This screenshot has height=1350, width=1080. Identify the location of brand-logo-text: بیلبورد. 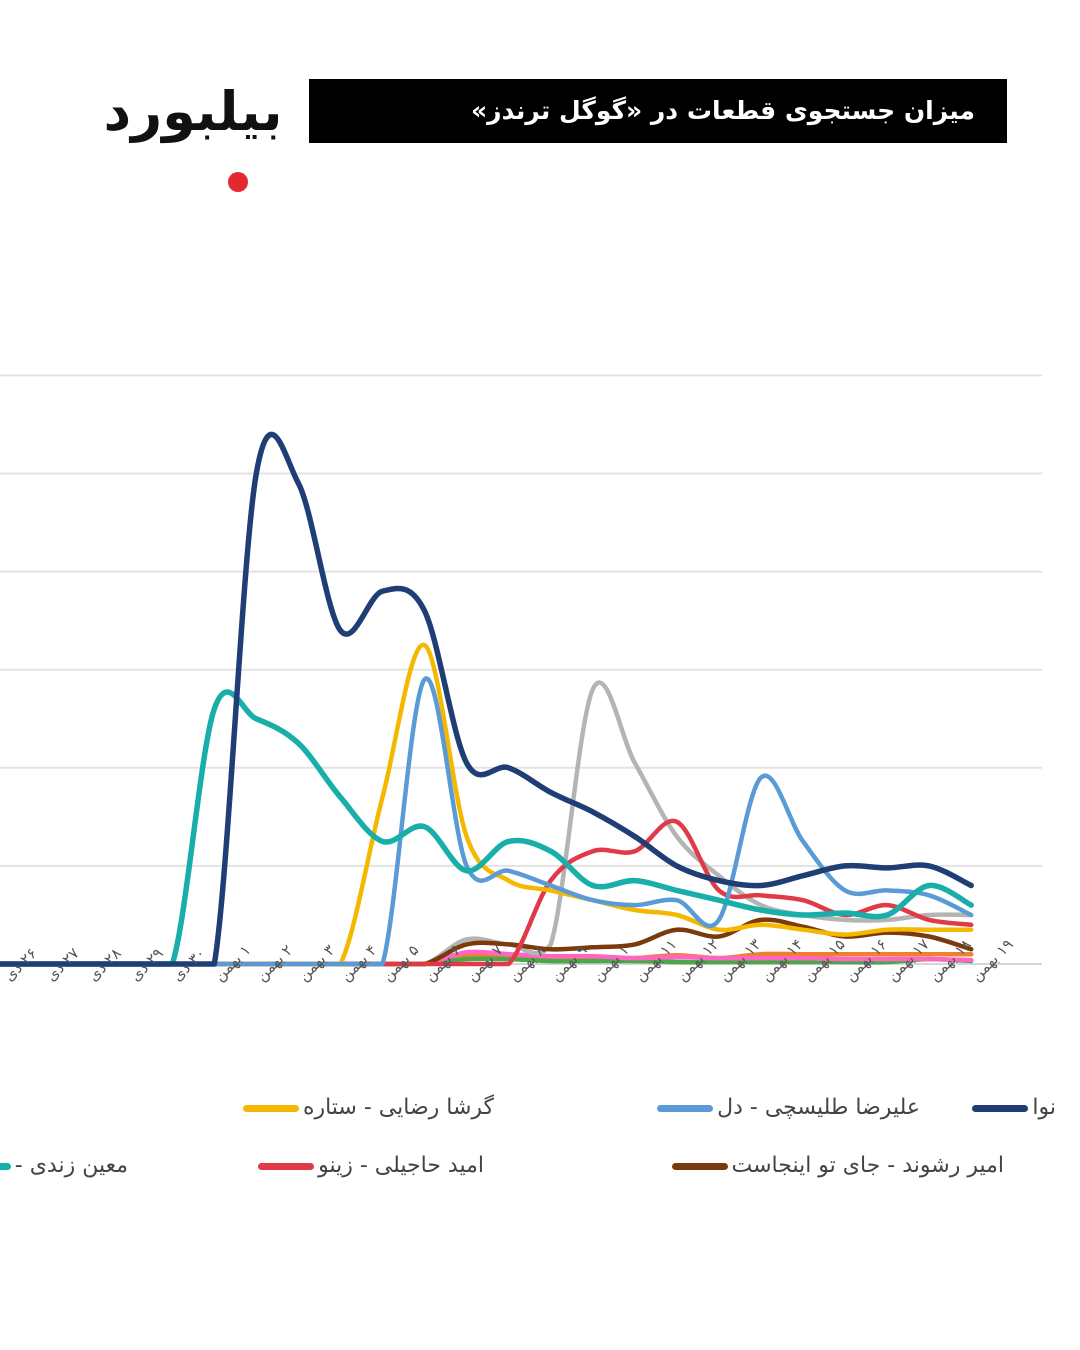
(193, 111).